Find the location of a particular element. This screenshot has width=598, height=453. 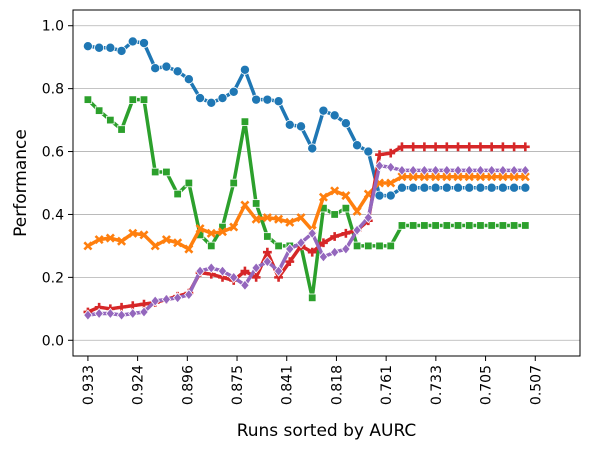

y-tick-label: 0.6 is located at coordinates (53, 153).